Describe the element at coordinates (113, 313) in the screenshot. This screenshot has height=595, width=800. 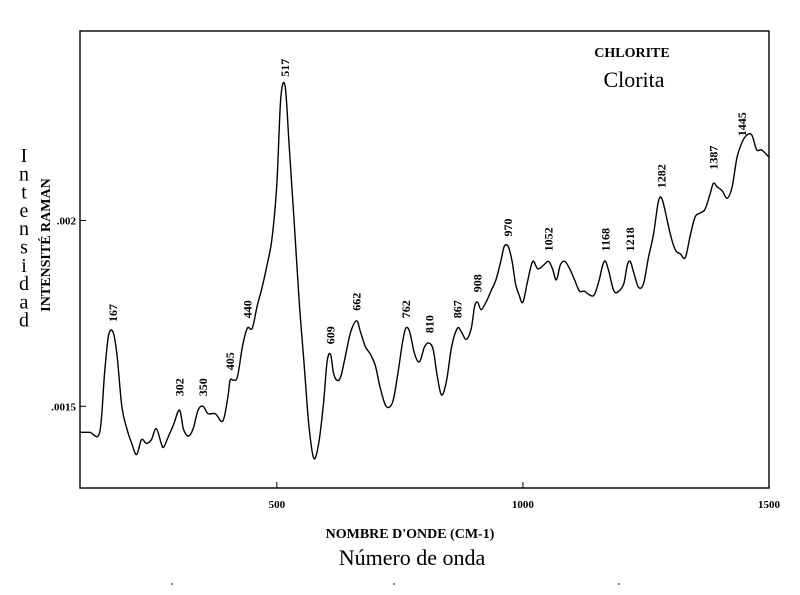
I see `peak-label: 167` at that location.